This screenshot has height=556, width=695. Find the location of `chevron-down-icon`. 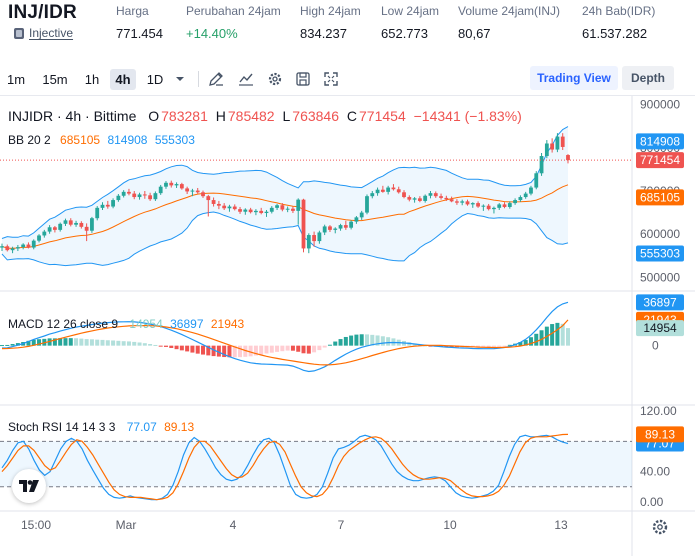

chevron-down-icon is located at coordinates (182, 80).